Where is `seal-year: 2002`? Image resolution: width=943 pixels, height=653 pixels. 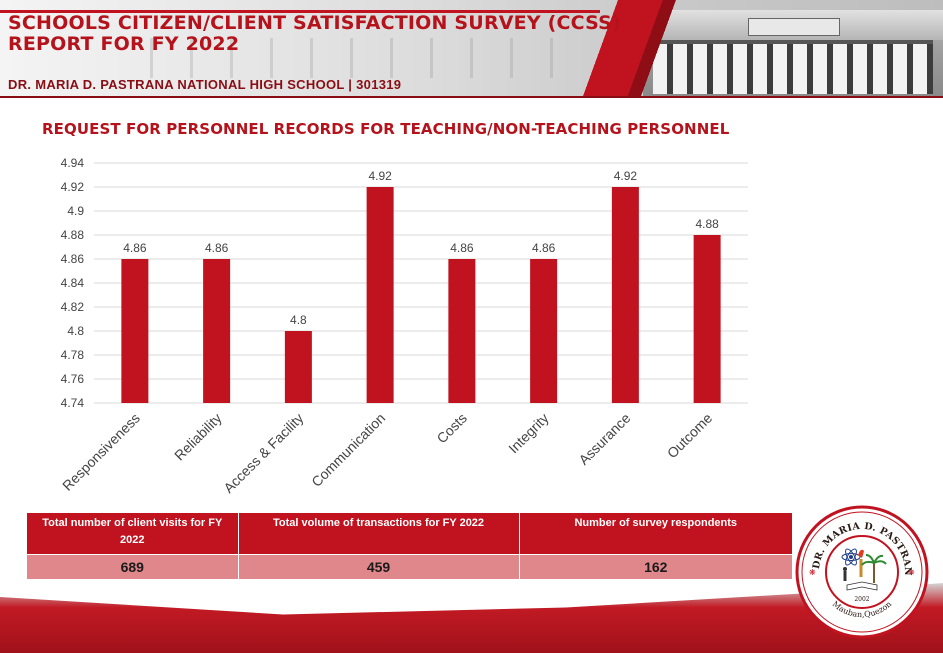
seal-year: 2002 is located at coordinates (861, 599).